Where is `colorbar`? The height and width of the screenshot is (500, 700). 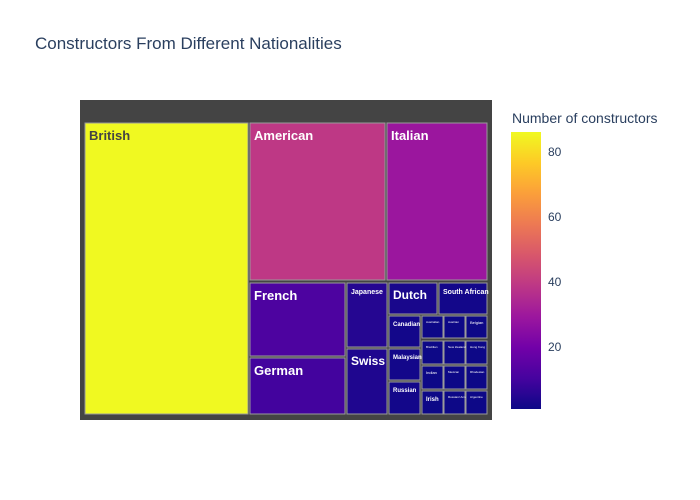
colorbar is located at coordinates (526, 270).